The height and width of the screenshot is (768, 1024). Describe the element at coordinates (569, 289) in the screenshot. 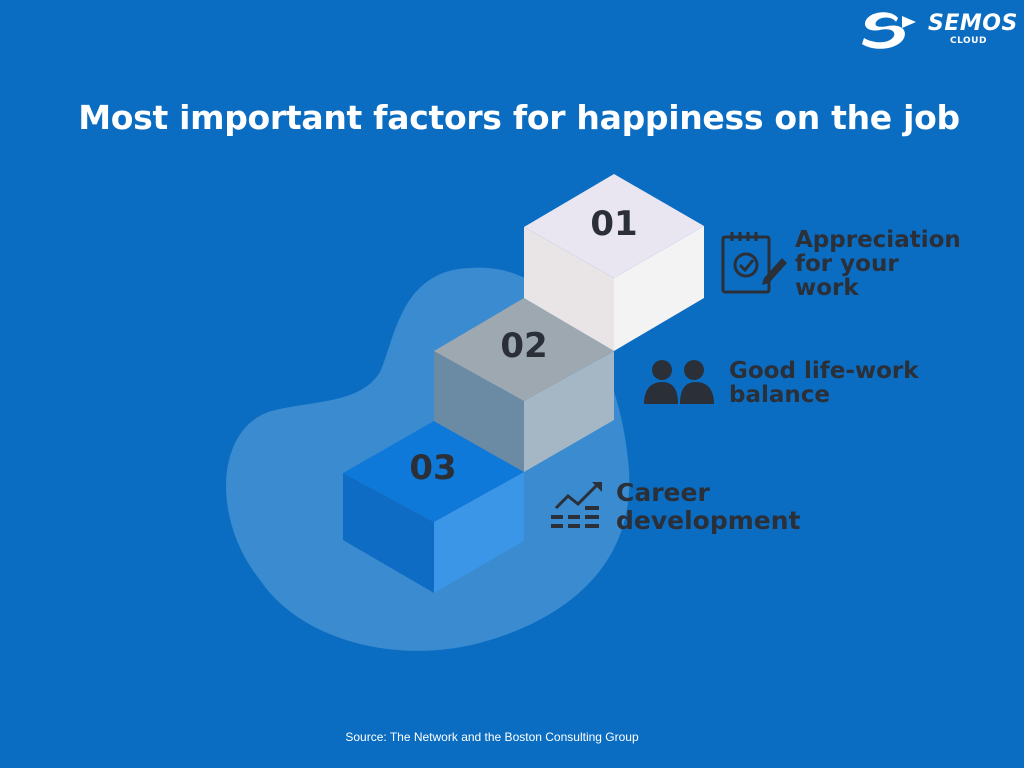

I see `step-1-left-face` at that location.